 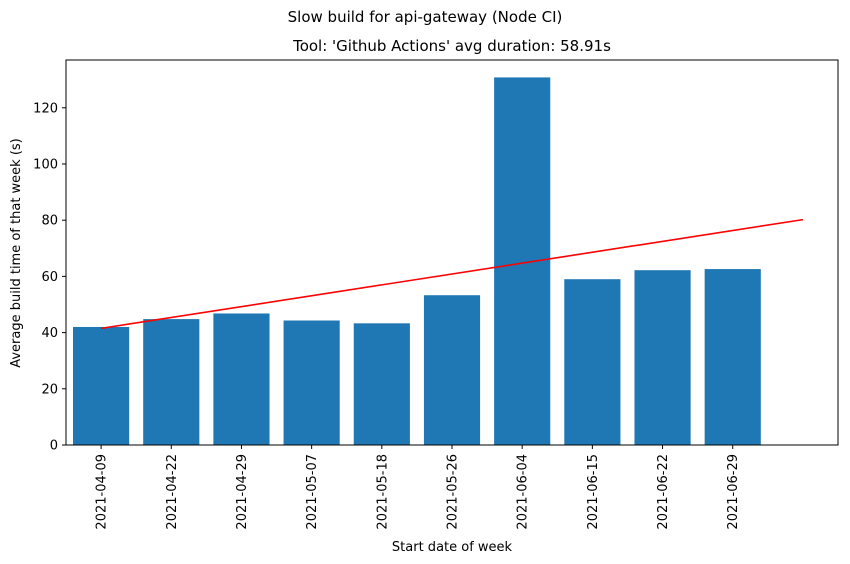 What do you see at coordinates (16, 253) in the screenshot?
I see `y-axis-label: Average build time of that week (s)` at bounding box center [16, 253].